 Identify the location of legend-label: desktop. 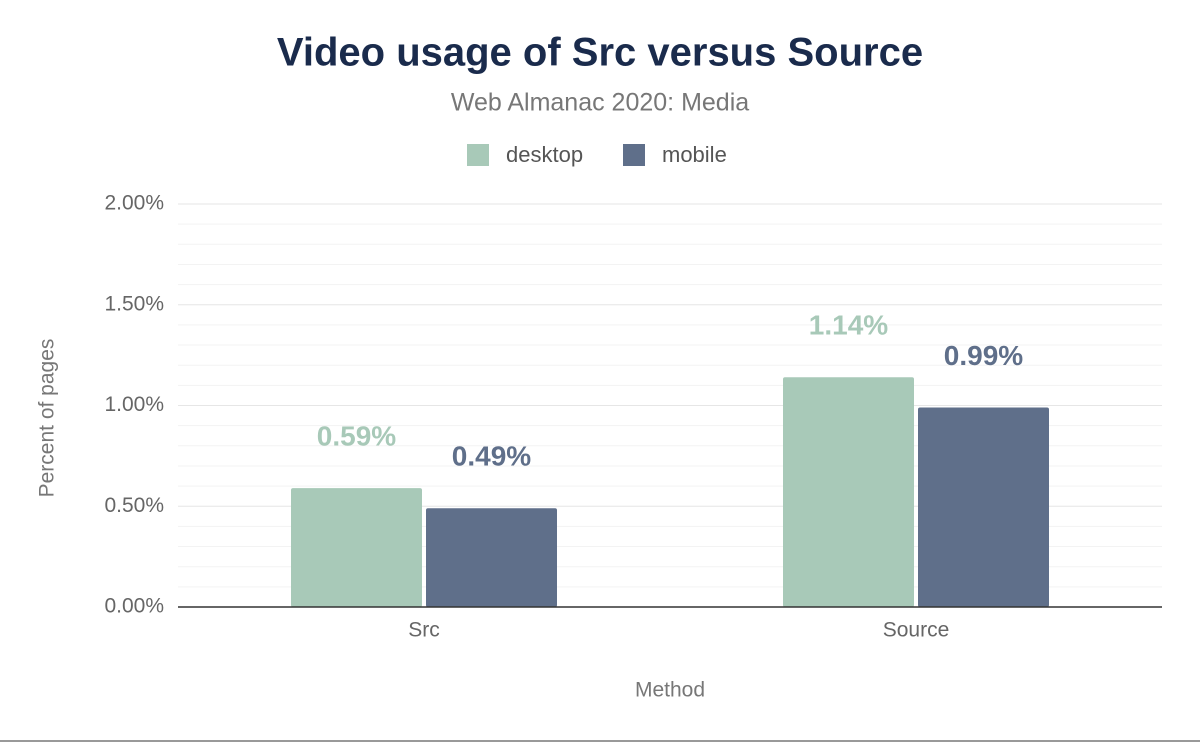
(544, 154).